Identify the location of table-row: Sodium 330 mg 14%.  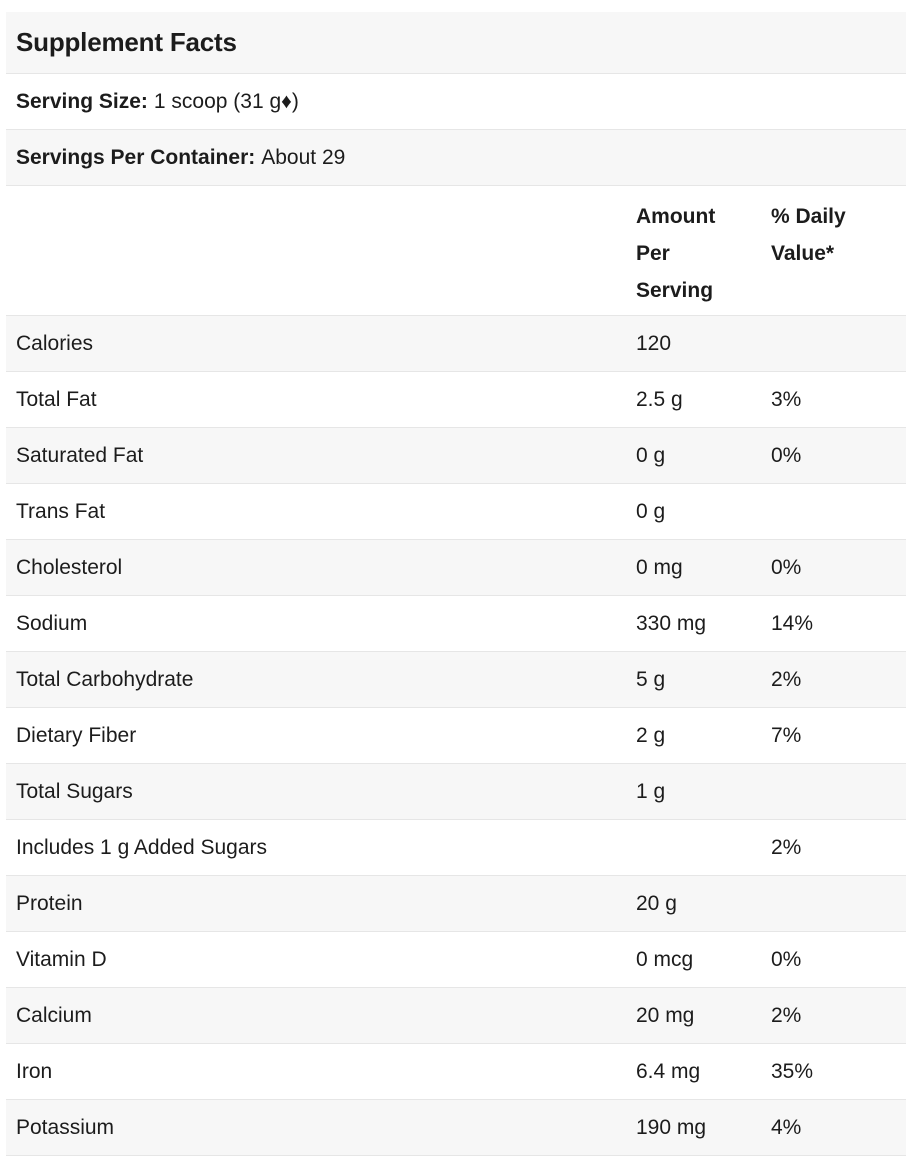
(456, 624).